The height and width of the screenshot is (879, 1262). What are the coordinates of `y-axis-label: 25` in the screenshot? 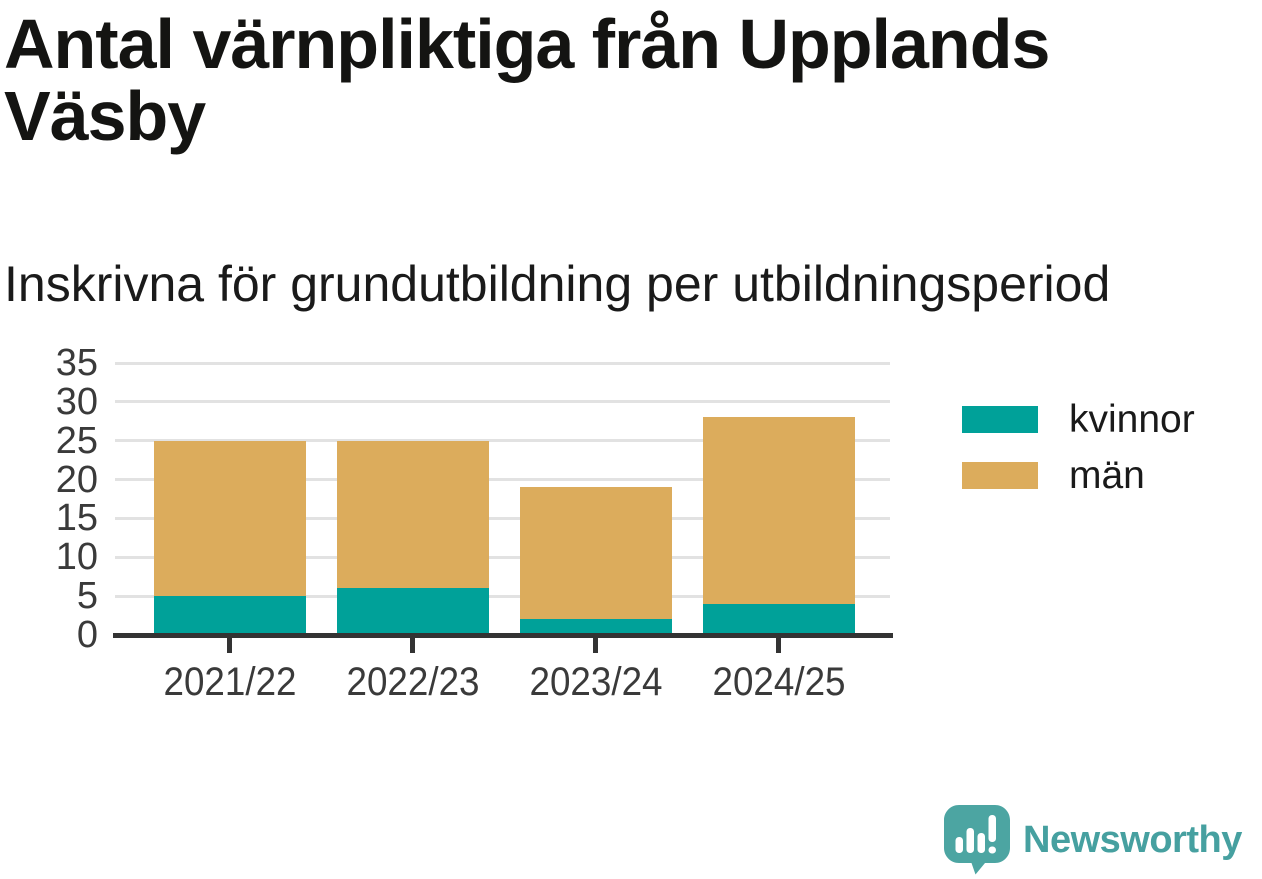 It's located at (76, 440).